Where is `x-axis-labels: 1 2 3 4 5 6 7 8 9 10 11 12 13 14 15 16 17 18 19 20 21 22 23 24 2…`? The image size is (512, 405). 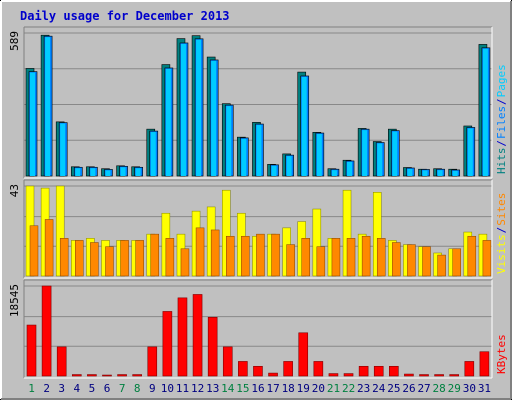 x-axis-labels: 1 2 3 4 5 6 7 8 9 10 11 12 13 14 15 16 17 18 19 20 21 22 23 24 2… is located at coordinates (259, 388).